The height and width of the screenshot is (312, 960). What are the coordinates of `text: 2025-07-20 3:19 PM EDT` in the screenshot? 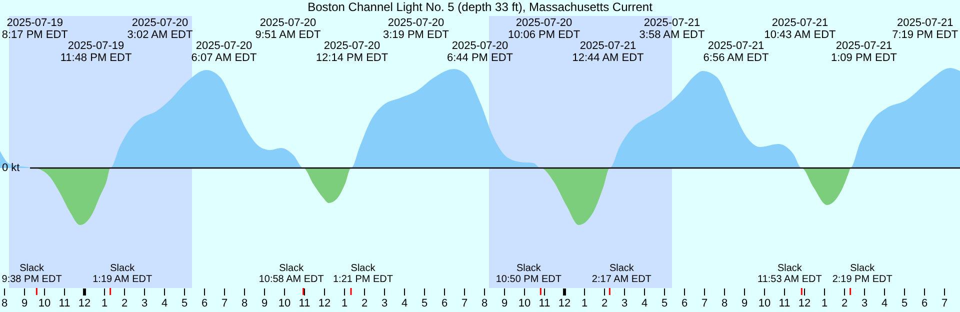 It's located at (416, 29).